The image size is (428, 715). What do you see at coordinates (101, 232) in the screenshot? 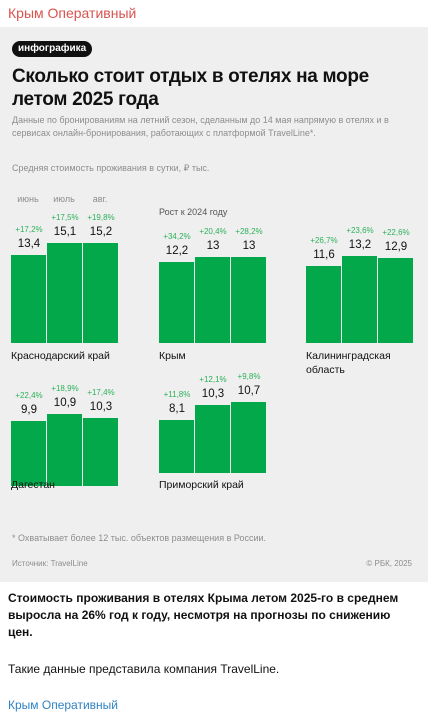
I see `bar-value-label: 15,2` at bounding box center [101, 232].